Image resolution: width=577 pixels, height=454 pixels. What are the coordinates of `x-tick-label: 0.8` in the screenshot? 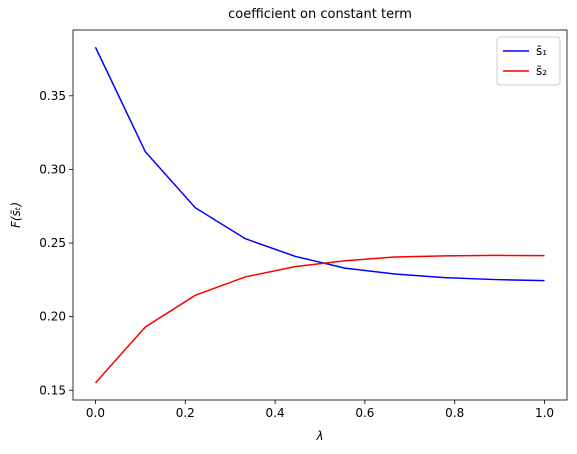 It's located at (454, 413).